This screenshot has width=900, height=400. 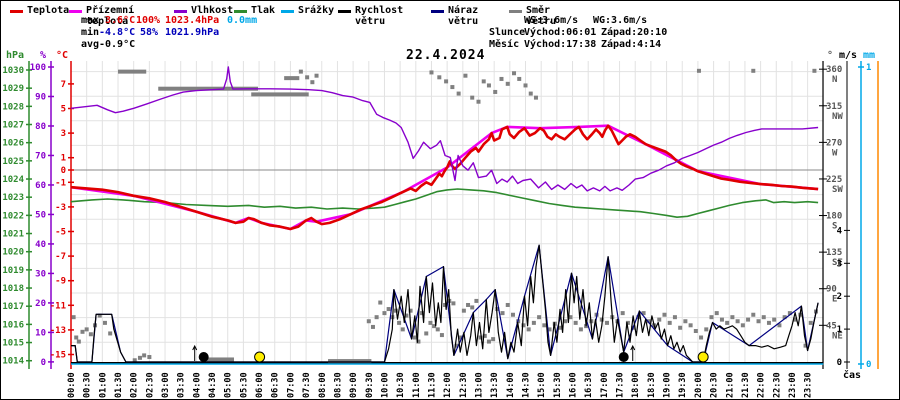 What do you see at coordinates (652, 385) in the screenshot?
I see `svg-text: 18:30` at bounding box center [652, 385].